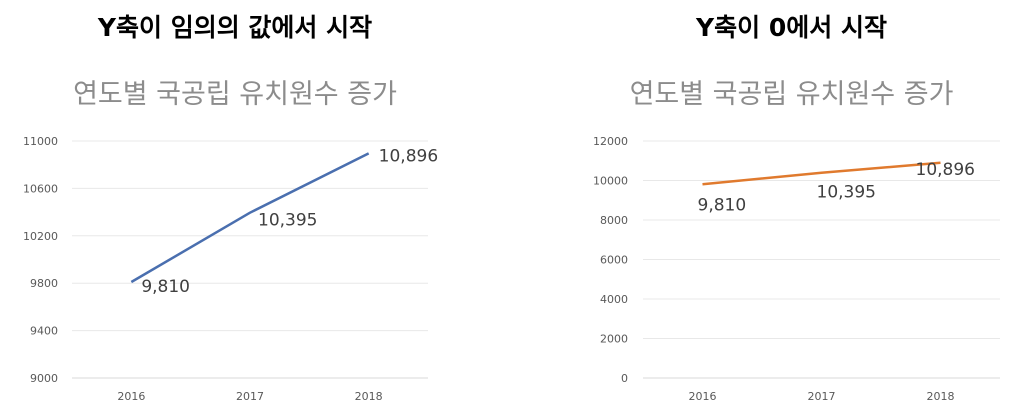 Image resolution: width=1023 pixels, height=412 pixels. I want to click on y-tick-label: 10200, so click(40, 236).